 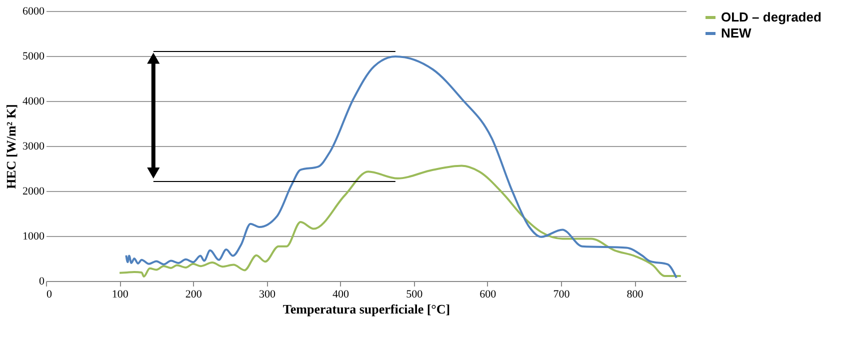 I want to click on y-axis-title: HEC [W/m² K], so click(x=11, y=146).